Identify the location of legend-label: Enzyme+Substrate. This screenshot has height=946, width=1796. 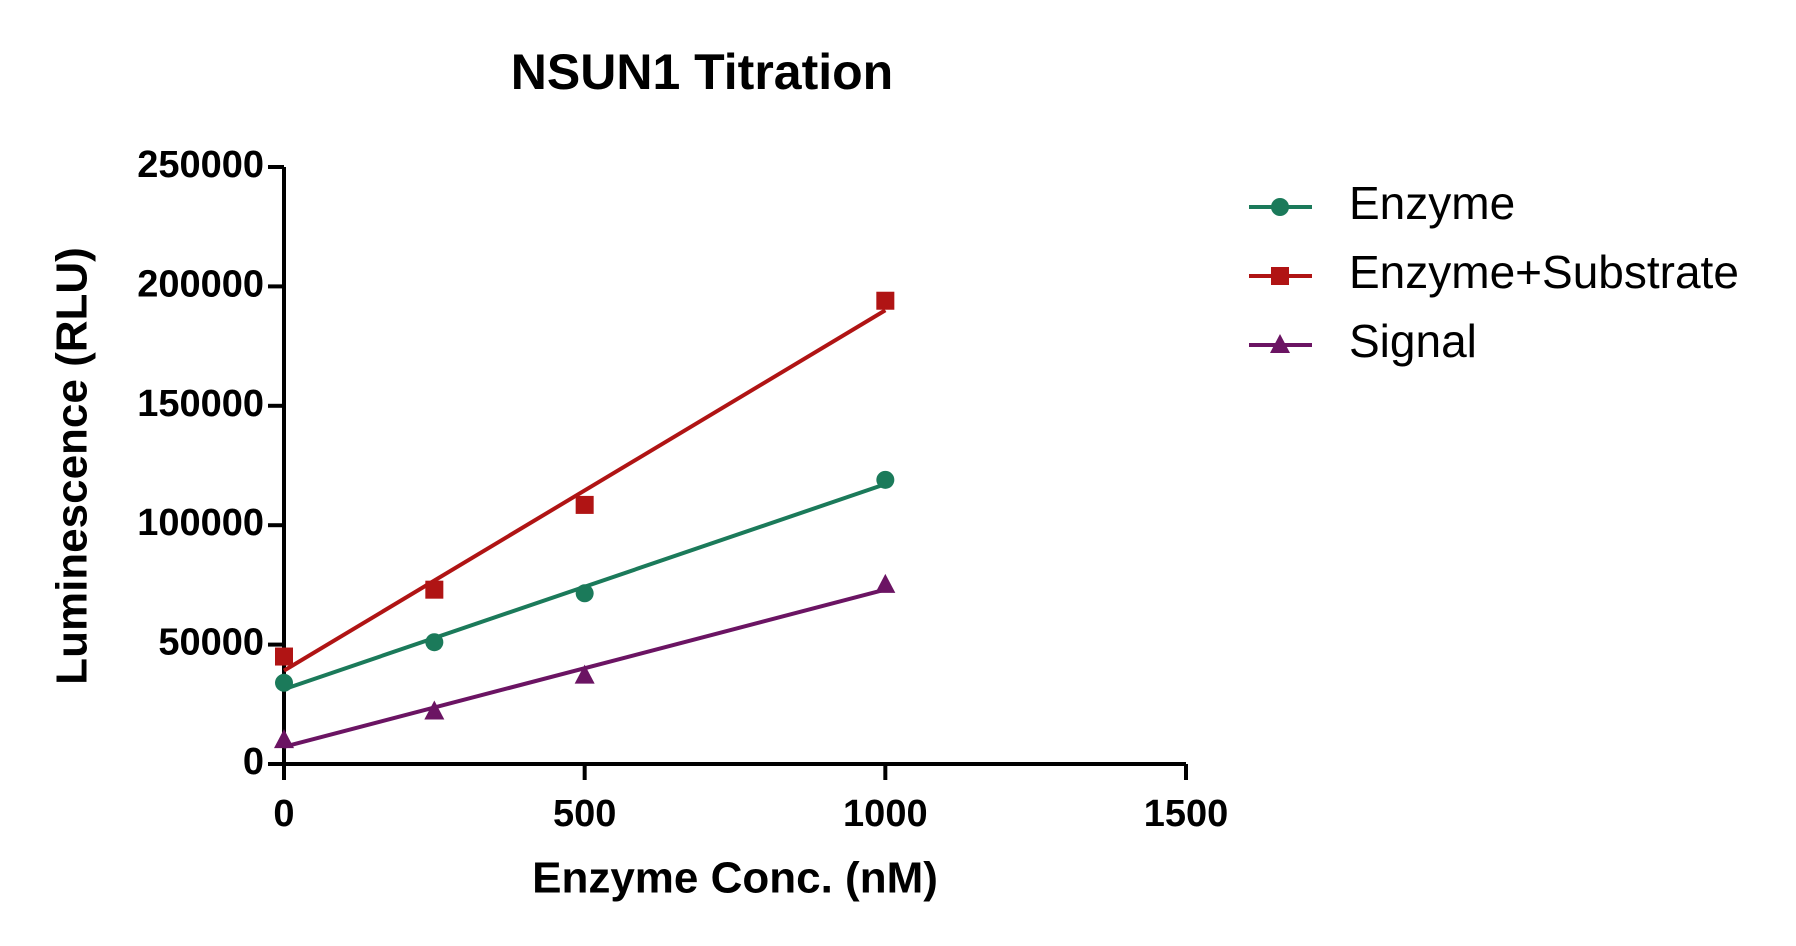
(1544, 272).